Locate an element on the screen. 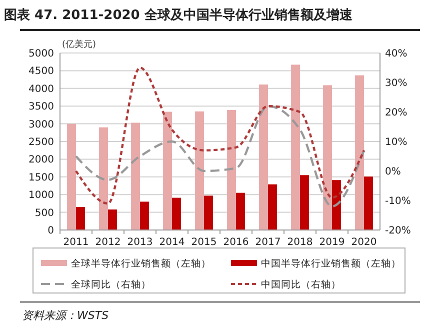 The width and height of the screenshot is (425, 333). x-tick-label: 2011 is located at coordinates (76, 242).